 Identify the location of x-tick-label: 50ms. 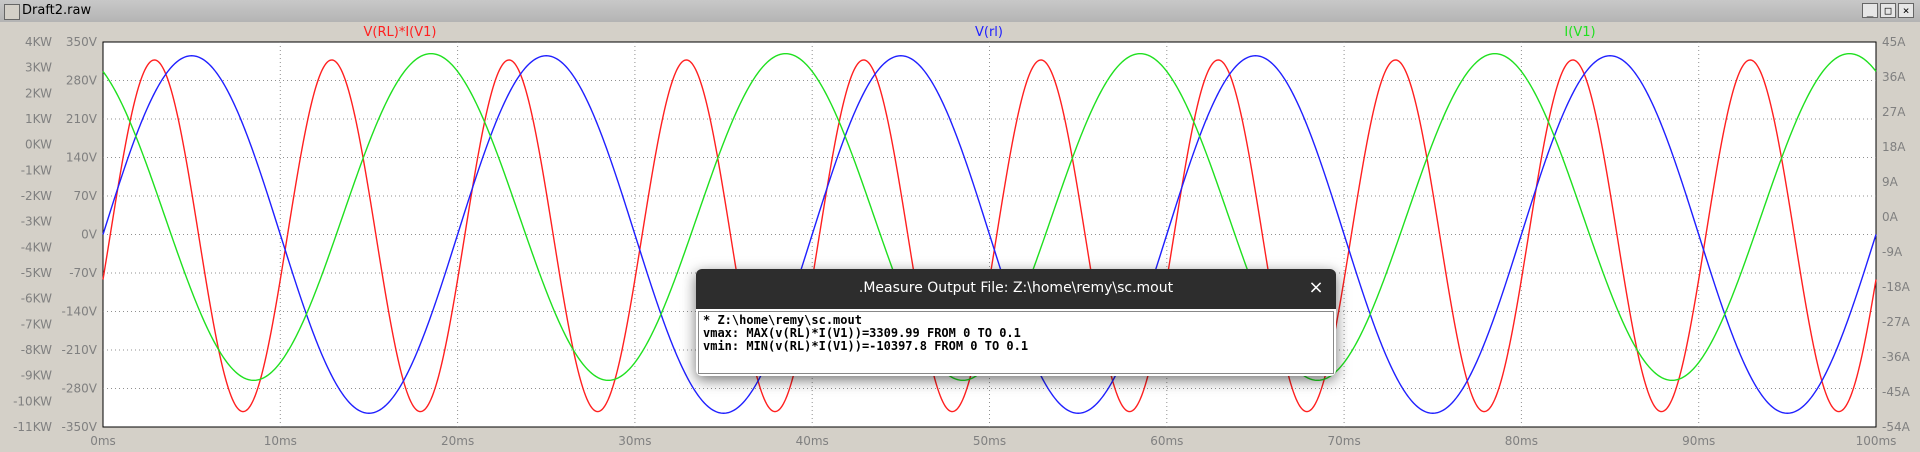
(989, 441).